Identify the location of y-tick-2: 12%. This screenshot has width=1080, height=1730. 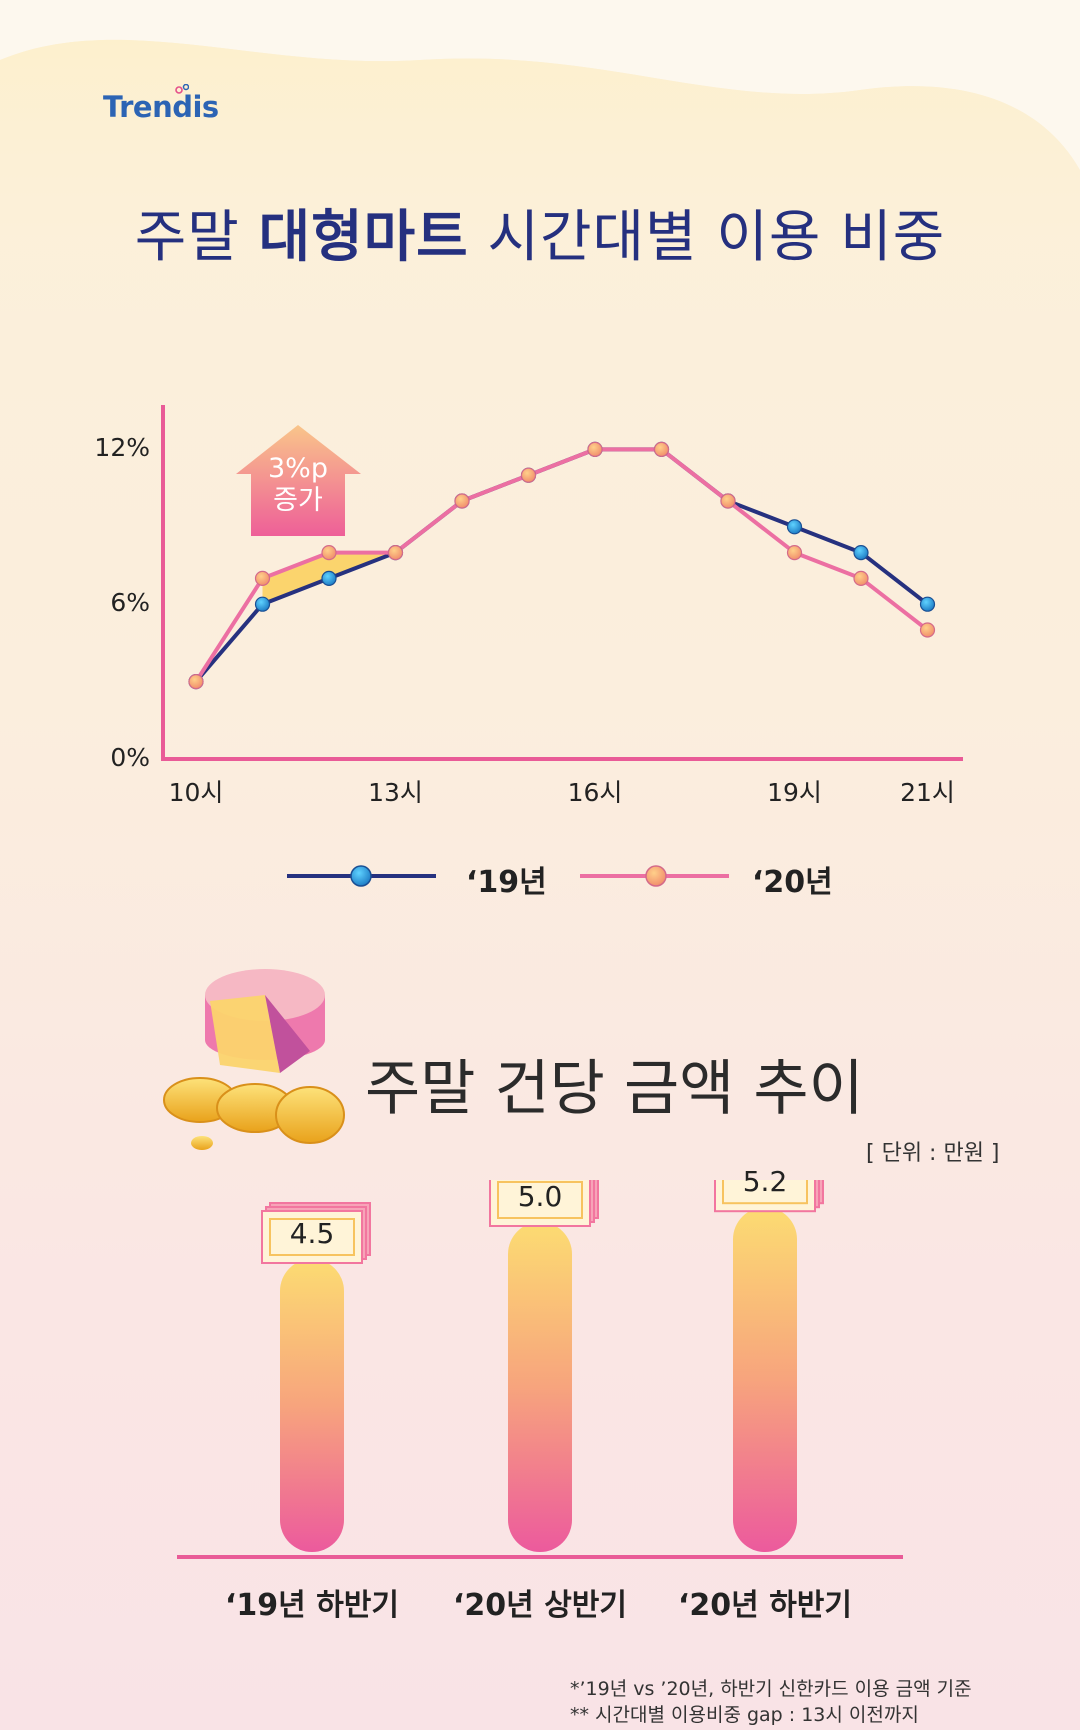
(122, 448).